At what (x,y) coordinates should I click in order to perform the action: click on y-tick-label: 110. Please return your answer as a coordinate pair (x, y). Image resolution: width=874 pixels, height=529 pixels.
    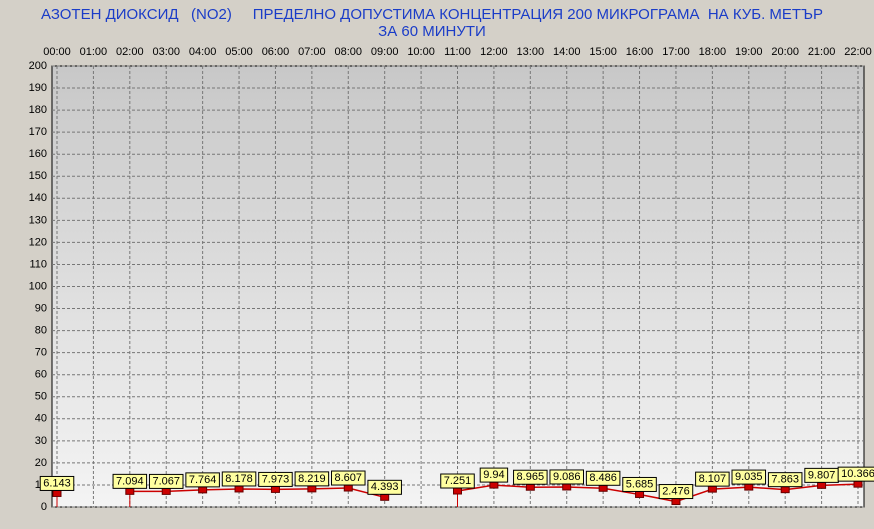
    Looking at the image, I should click on (38, 264).